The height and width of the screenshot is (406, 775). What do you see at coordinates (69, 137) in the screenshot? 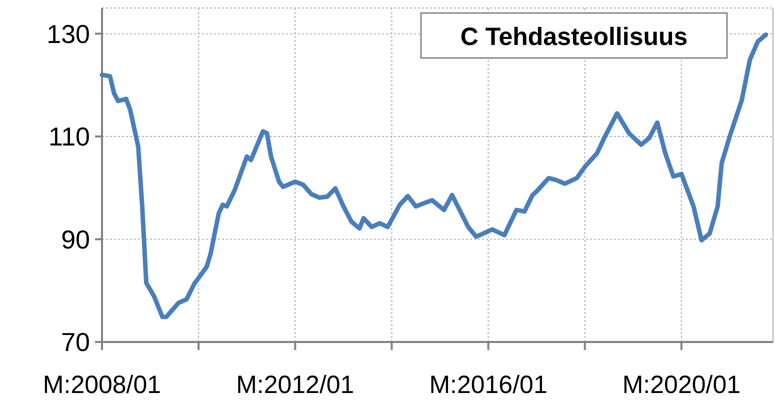
I see `y-tick-label: 110` at bounding box center [69, 137].